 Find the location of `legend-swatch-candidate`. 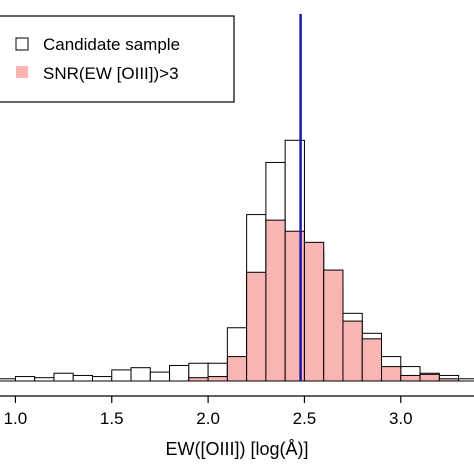

legend-swatch-candidate is located at coordinates (22, 44).